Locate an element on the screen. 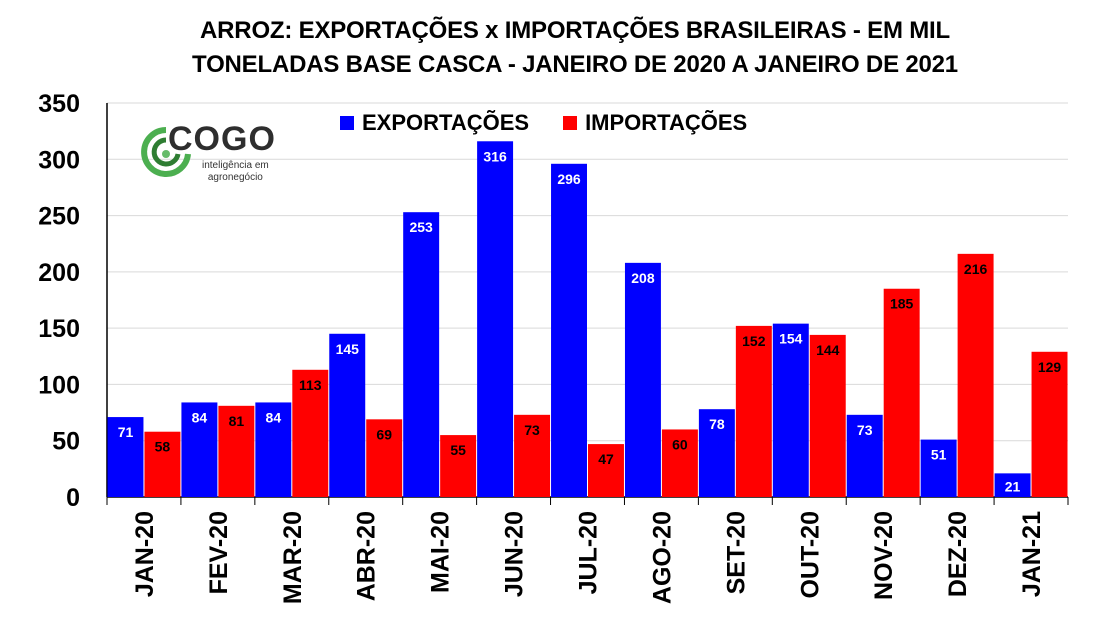 The width and height of the screenshot is (1118, 632). data-label-exportacoes: 208 is located at coordinates (643, 278).